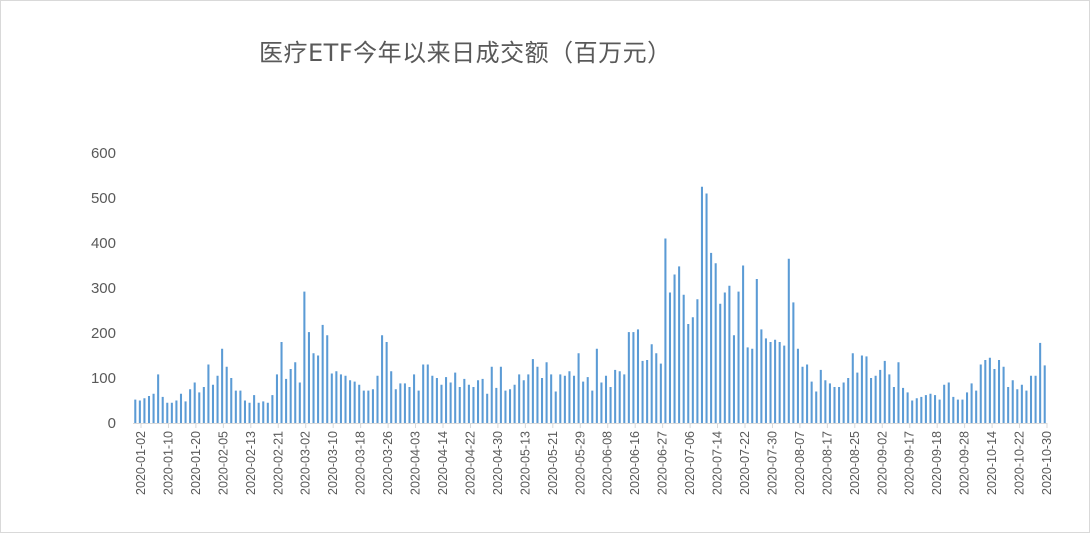  I want to click on x-tick-label: 2020-02-05, so click(223, 463).